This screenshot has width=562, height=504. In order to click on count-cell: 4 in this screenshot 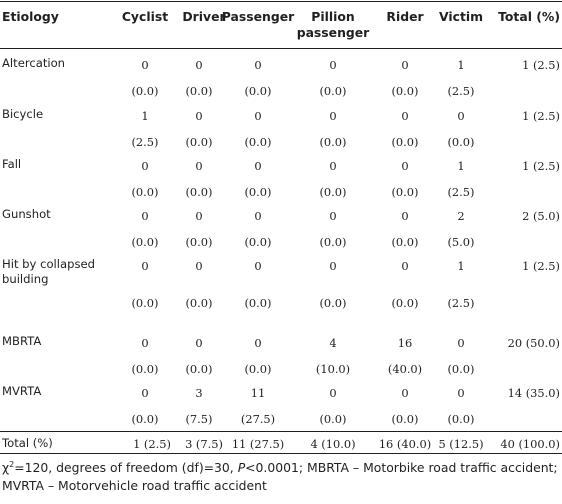, I will do `click(333, 343)`.